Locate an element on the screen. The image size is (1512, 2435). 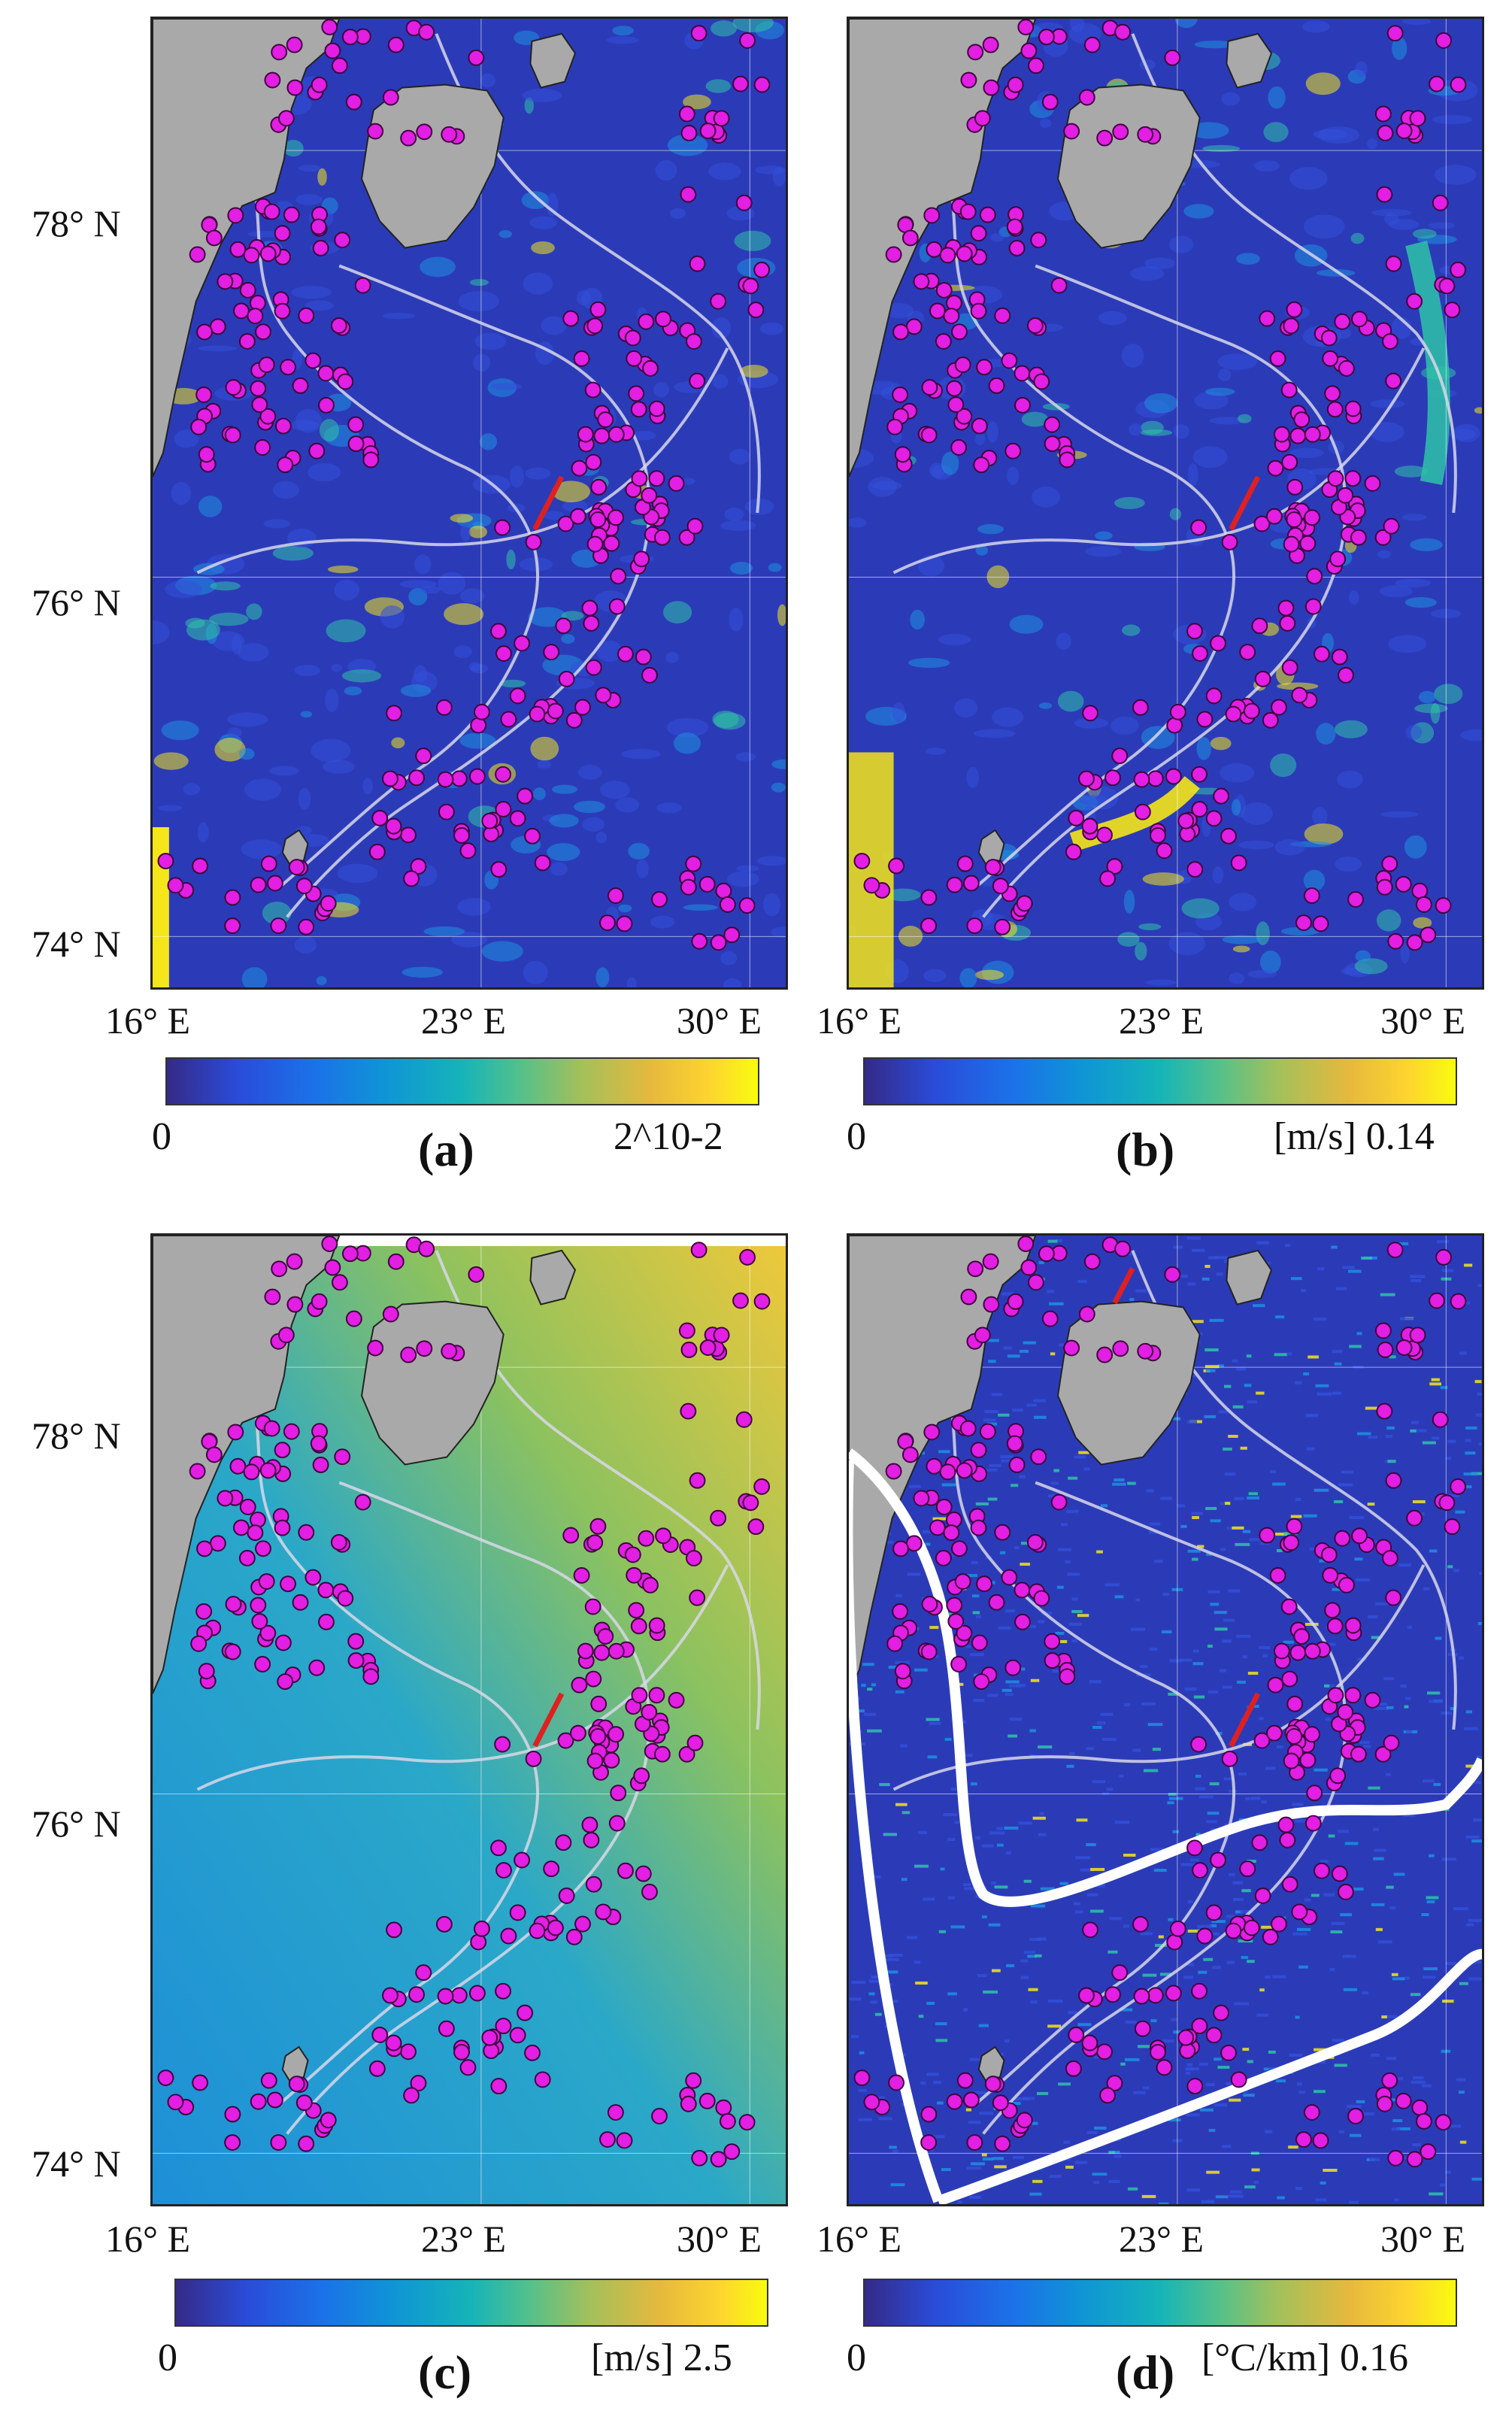
study-region-outline is located at coordinates (1165, 1677).